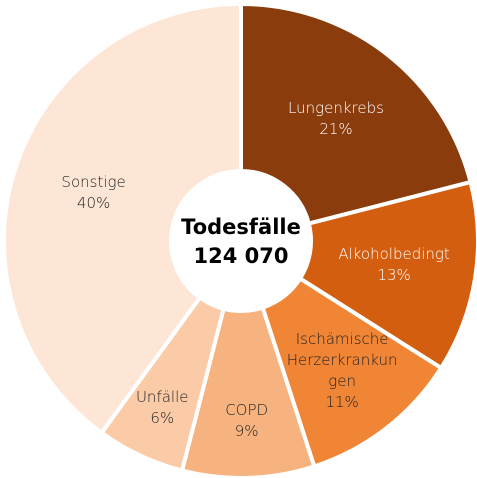  Describe the element at coordinates (162, 397) in the screenshot. I see `category-label: Unfälle` at that location.